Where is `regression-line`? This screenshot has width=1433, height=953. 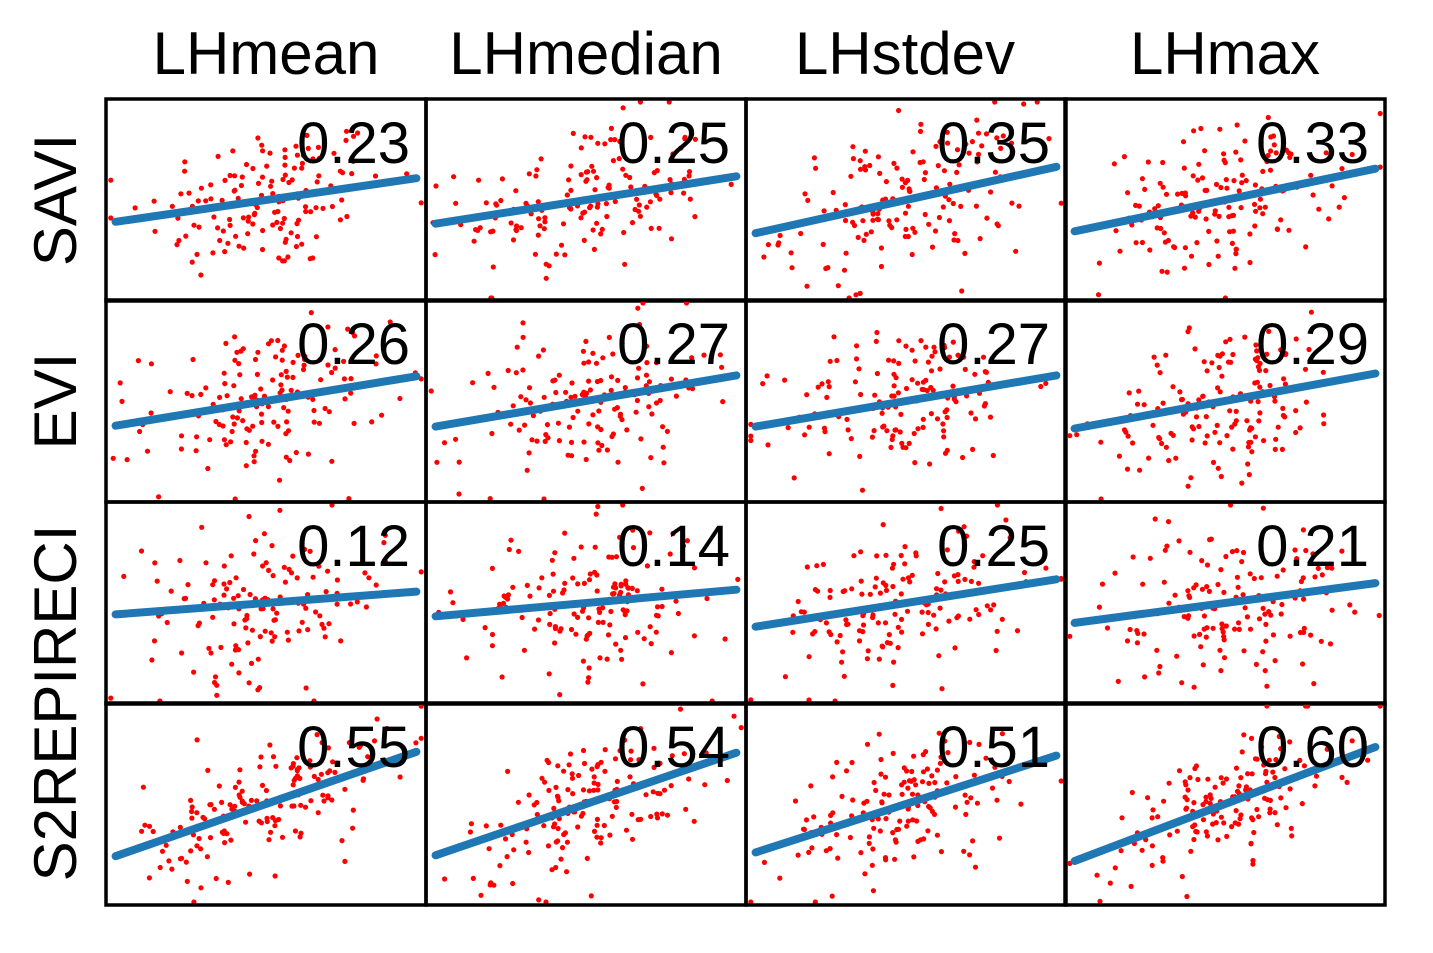
regression-line is located at coordinates (586, 804).